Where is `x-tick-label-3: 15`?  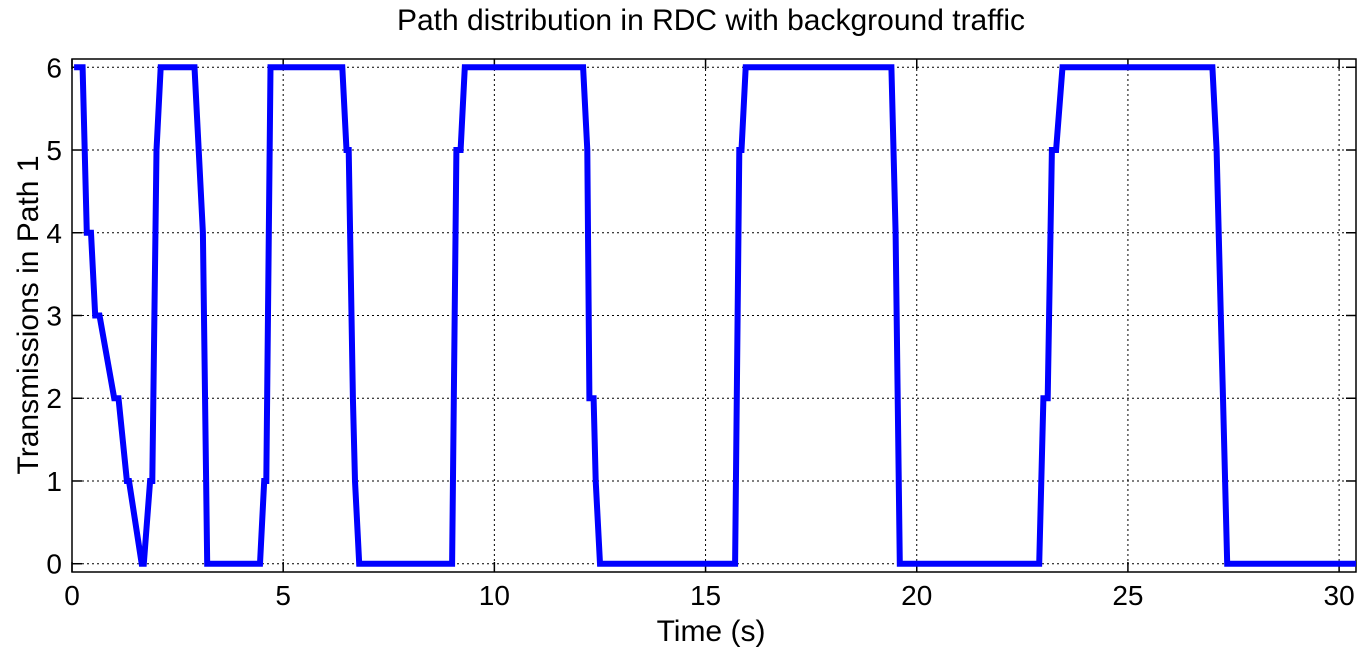 x-tick-label-3: 15 is located at coordinates (705, 595).